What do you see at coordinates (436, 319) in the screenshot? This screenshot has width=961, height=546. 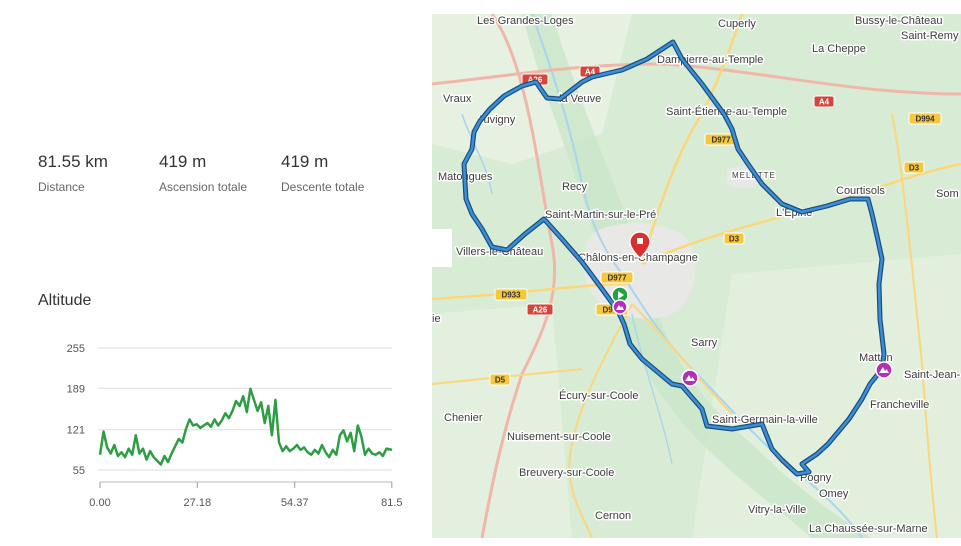 I see `place-label-partial: ie` at bounding box center [436, 319].